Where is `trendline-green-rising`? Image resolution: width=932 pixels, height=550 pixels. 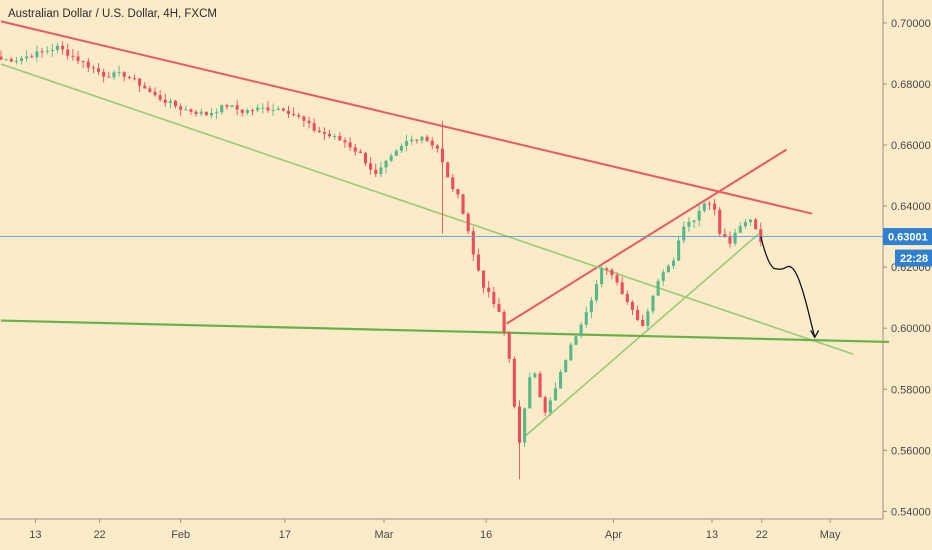 trendline-green-rising is located at coordinates (643, 334).